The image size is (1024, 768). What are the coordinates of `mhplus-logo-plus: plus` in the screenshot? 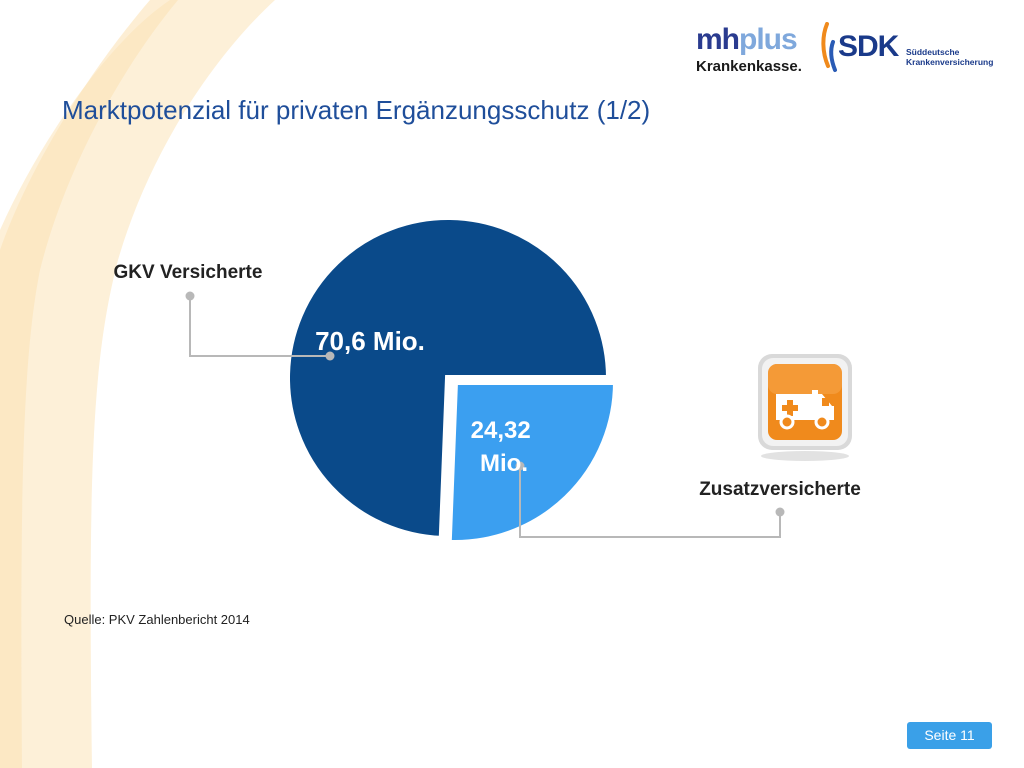 It's located at (768, 39).